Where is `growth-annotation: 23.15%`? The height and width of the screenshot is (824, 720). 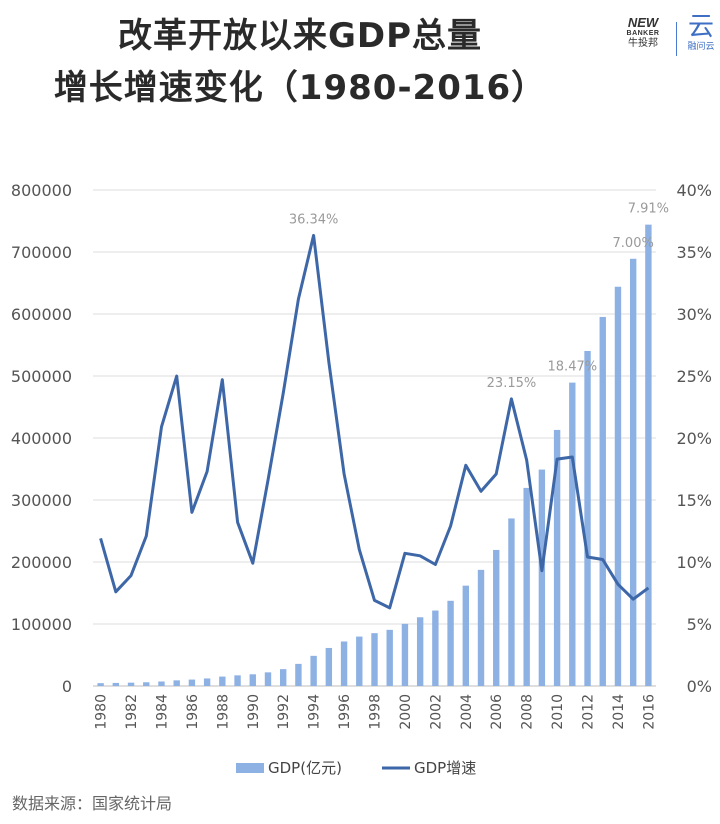
growth-annotation: 23.15% is located at coordinates (512, 383).